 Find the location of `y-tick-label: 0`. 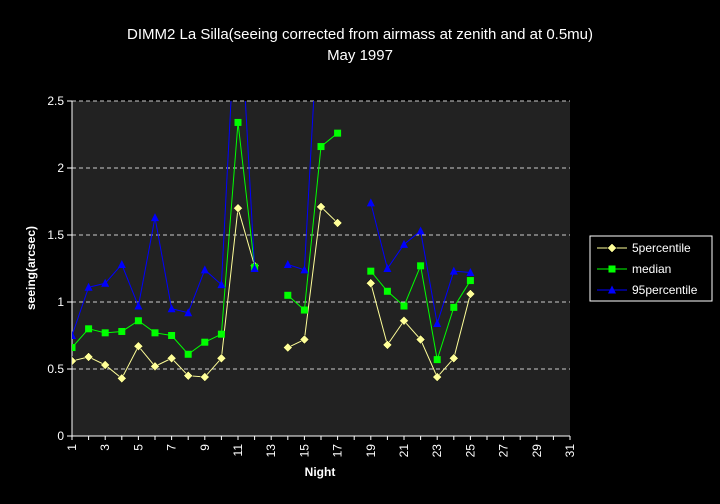

y-tick-label: 0 is located at coordinates (60, 436).